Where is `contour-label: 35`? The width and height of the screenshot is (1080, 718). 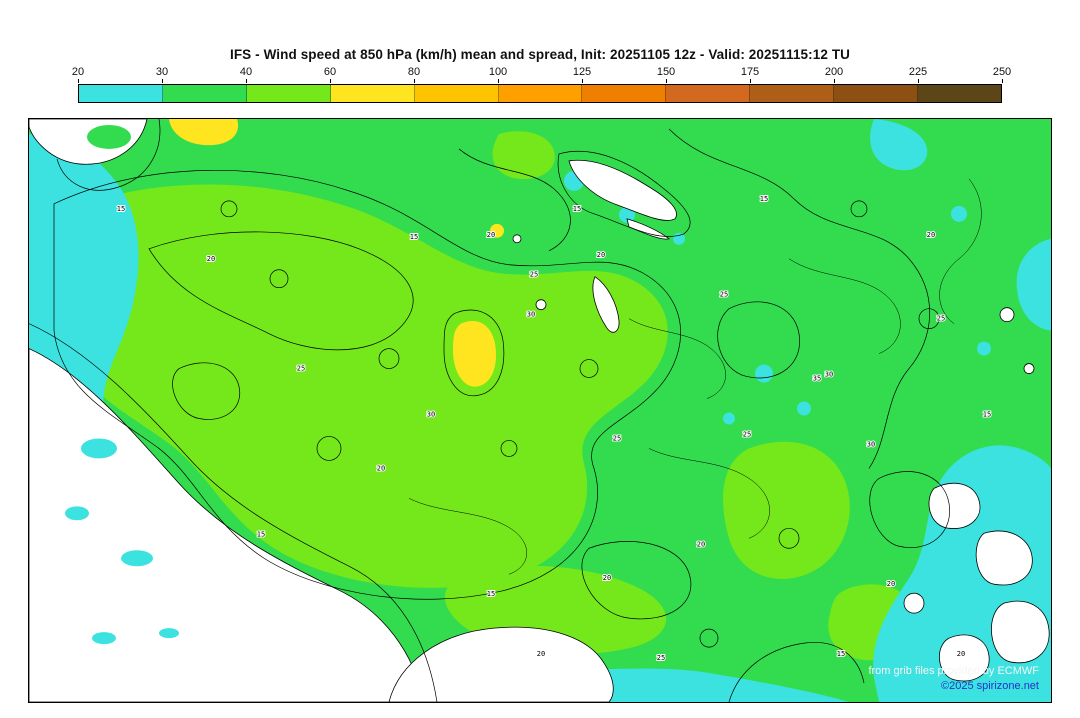 contour-label: 35 is located at coordinates (817, 379).